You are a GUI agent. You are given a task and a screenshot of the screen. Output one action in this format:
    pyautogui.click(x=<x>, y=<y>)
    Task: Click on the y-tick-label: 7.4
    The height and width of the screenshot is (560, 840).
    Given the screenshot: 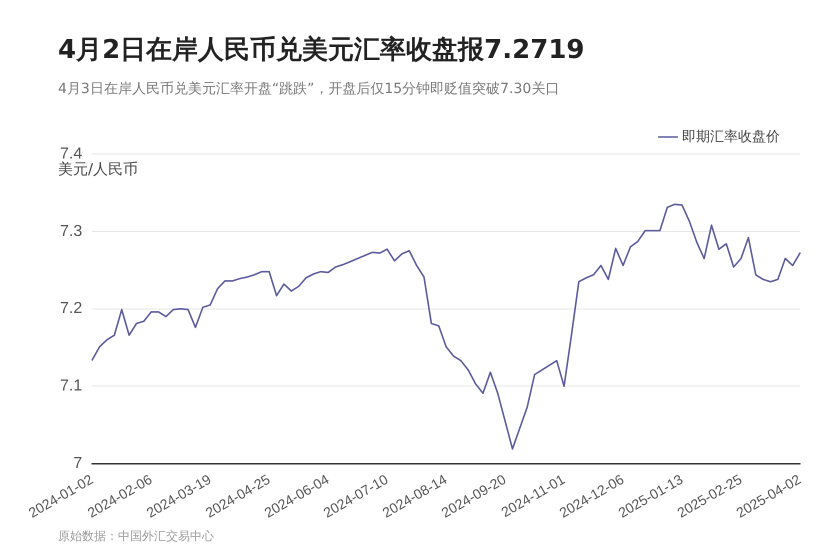 What is the action you would take?
    pyautogui.click(x=71, y=153)
    